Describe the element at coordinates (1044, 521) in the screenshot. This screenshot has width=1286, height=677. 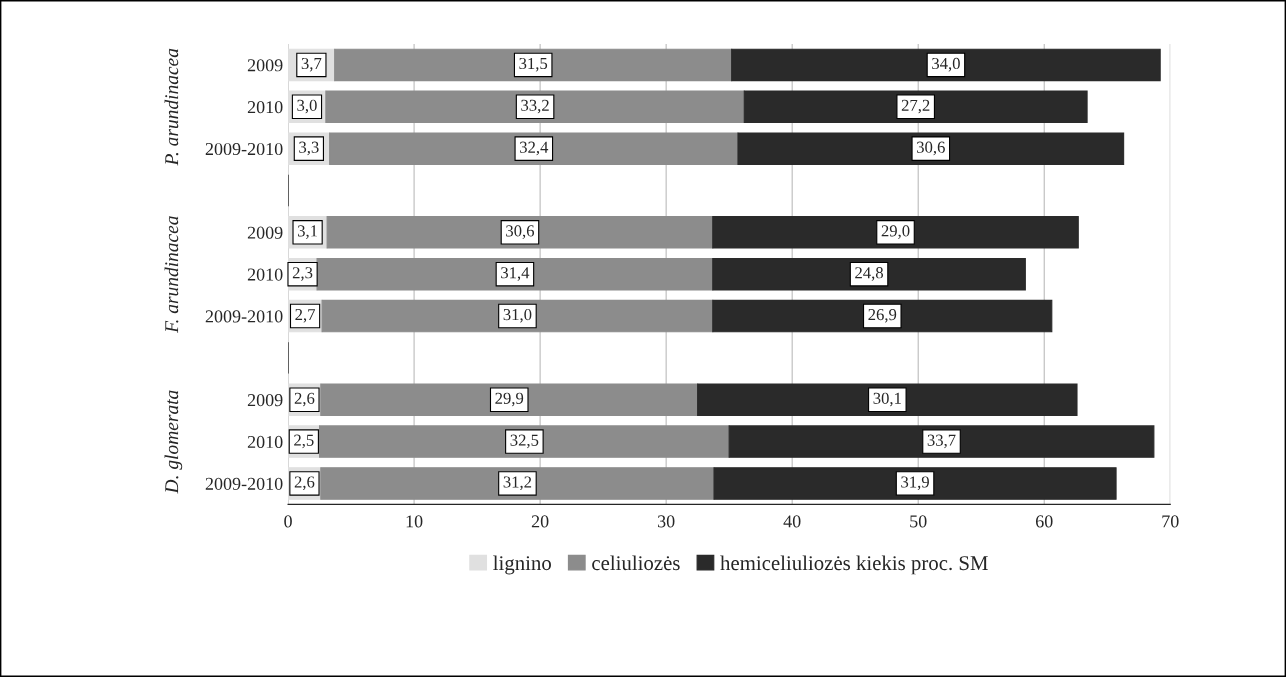
I see `x-tick-label: 60` at that location.